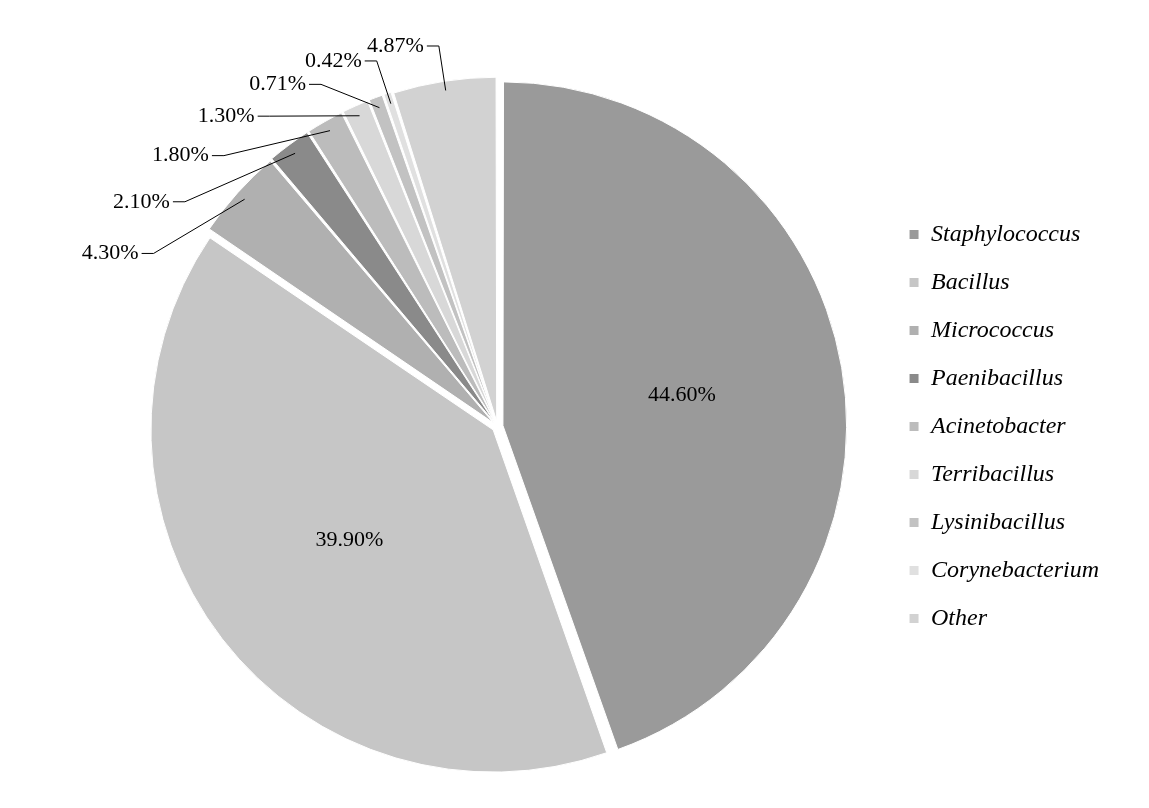  Describe the element at coordinates (970, 280) in the screenshot. I see `legend-label: Bacillus` at that location.